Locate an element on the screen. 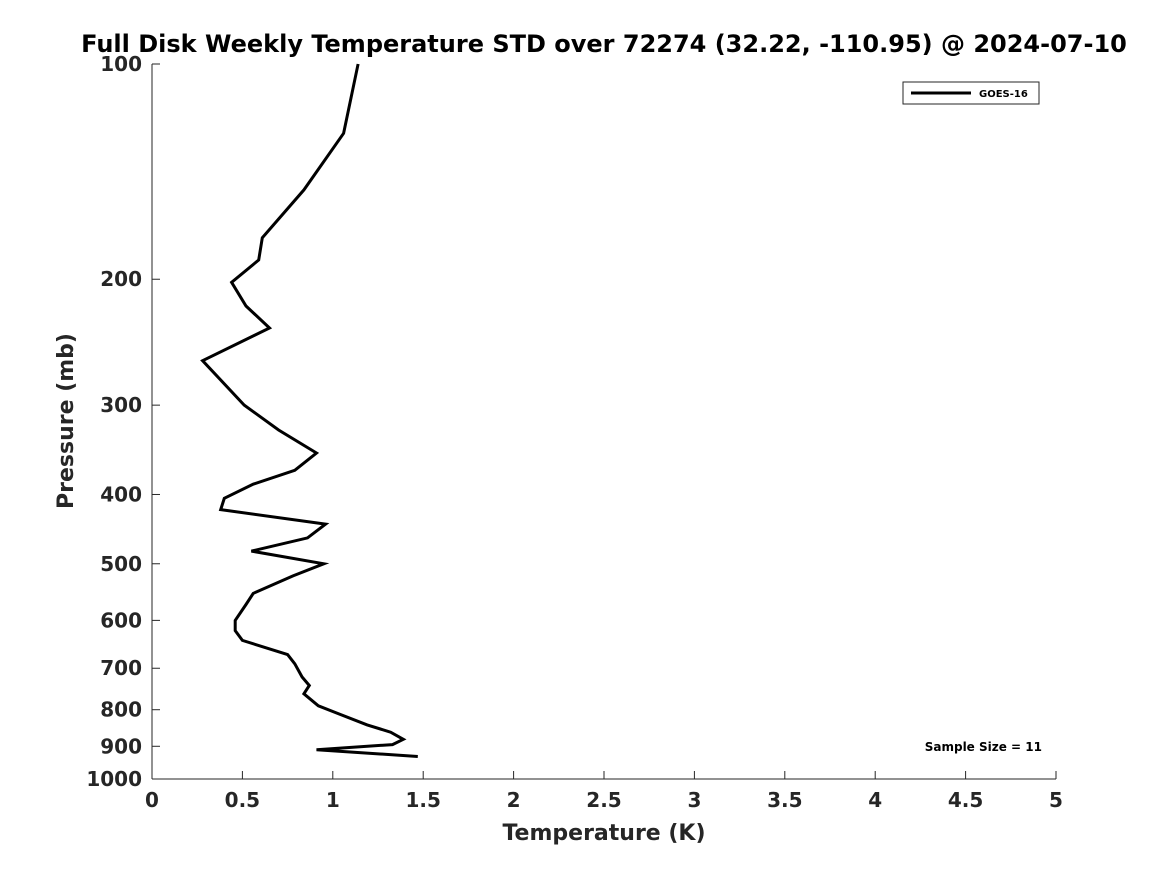 The width and height of the screenshot is (1167, 875). y-tick-label: 800 is located at coordinates (121, 710).